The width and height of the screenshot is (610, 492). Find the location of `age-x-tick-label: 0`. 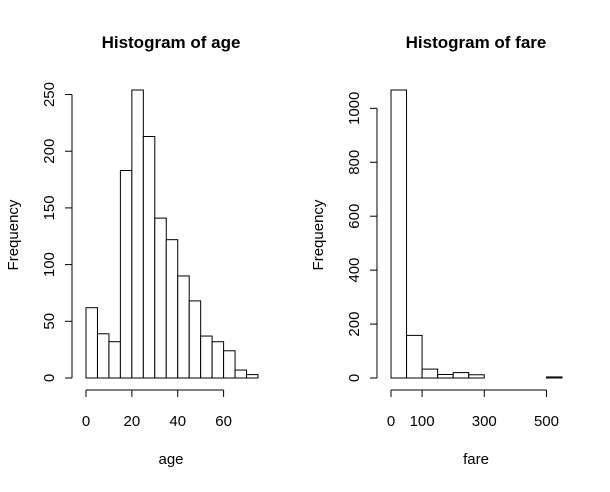

age-x-tick-label: 0 is located at coordinates (86, 421).